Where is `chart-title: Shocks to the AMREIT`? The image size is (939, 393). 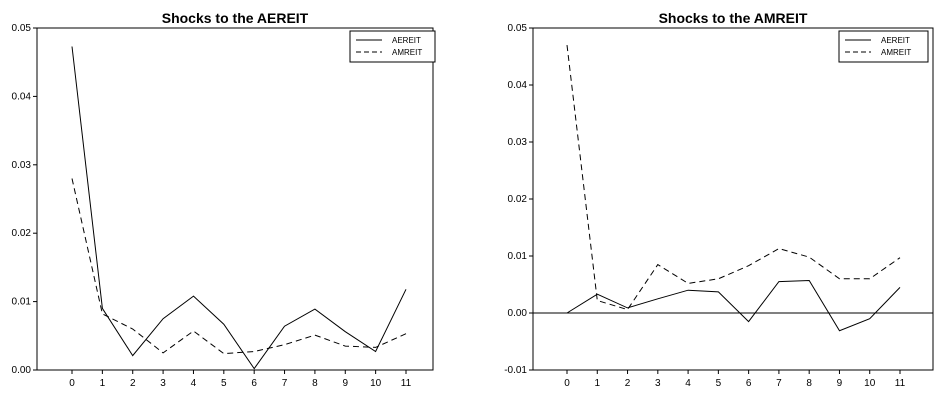 chart-title: Shocks to the AMREIT is located at coordinates (733, 18).